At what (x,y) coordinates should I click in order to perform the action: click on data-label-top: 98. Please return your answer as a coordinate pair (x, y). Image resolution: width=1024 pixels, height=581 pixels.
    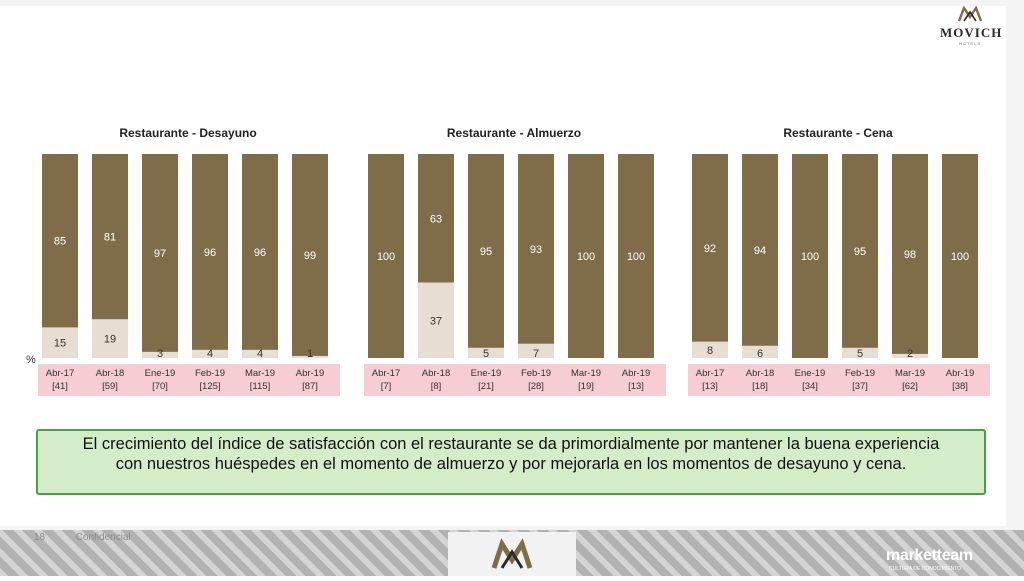
    Looking at the image, I should click on (910, 255).